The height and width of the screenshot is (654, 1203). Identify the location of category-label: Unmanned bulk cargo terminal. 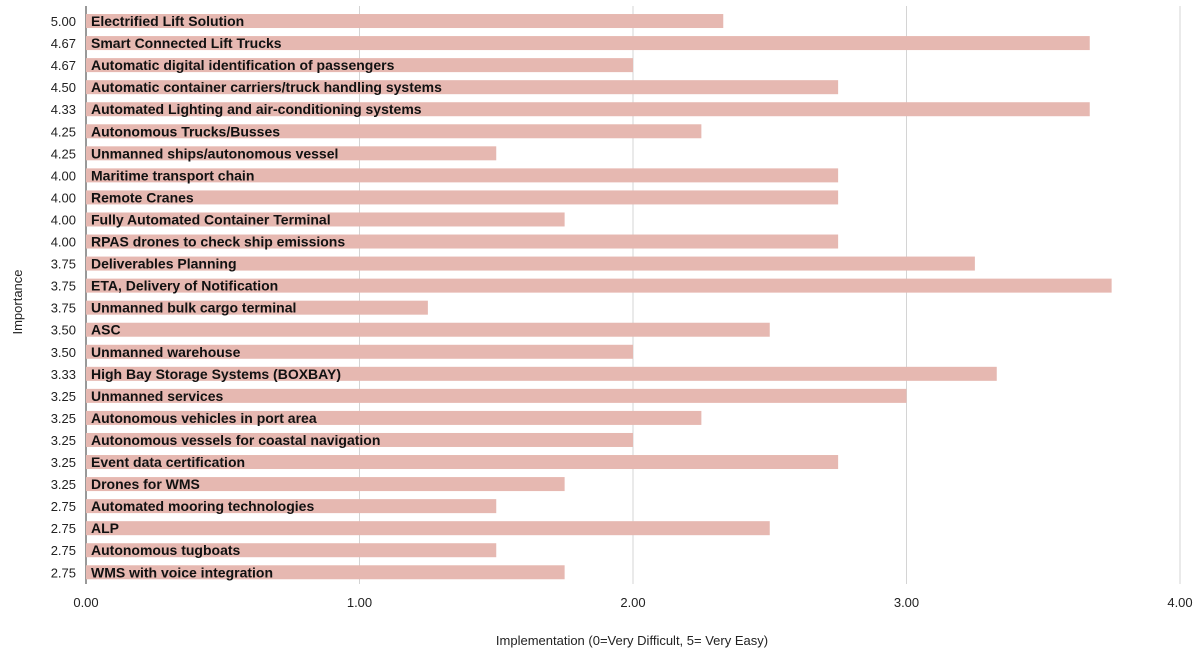
(193, 308).